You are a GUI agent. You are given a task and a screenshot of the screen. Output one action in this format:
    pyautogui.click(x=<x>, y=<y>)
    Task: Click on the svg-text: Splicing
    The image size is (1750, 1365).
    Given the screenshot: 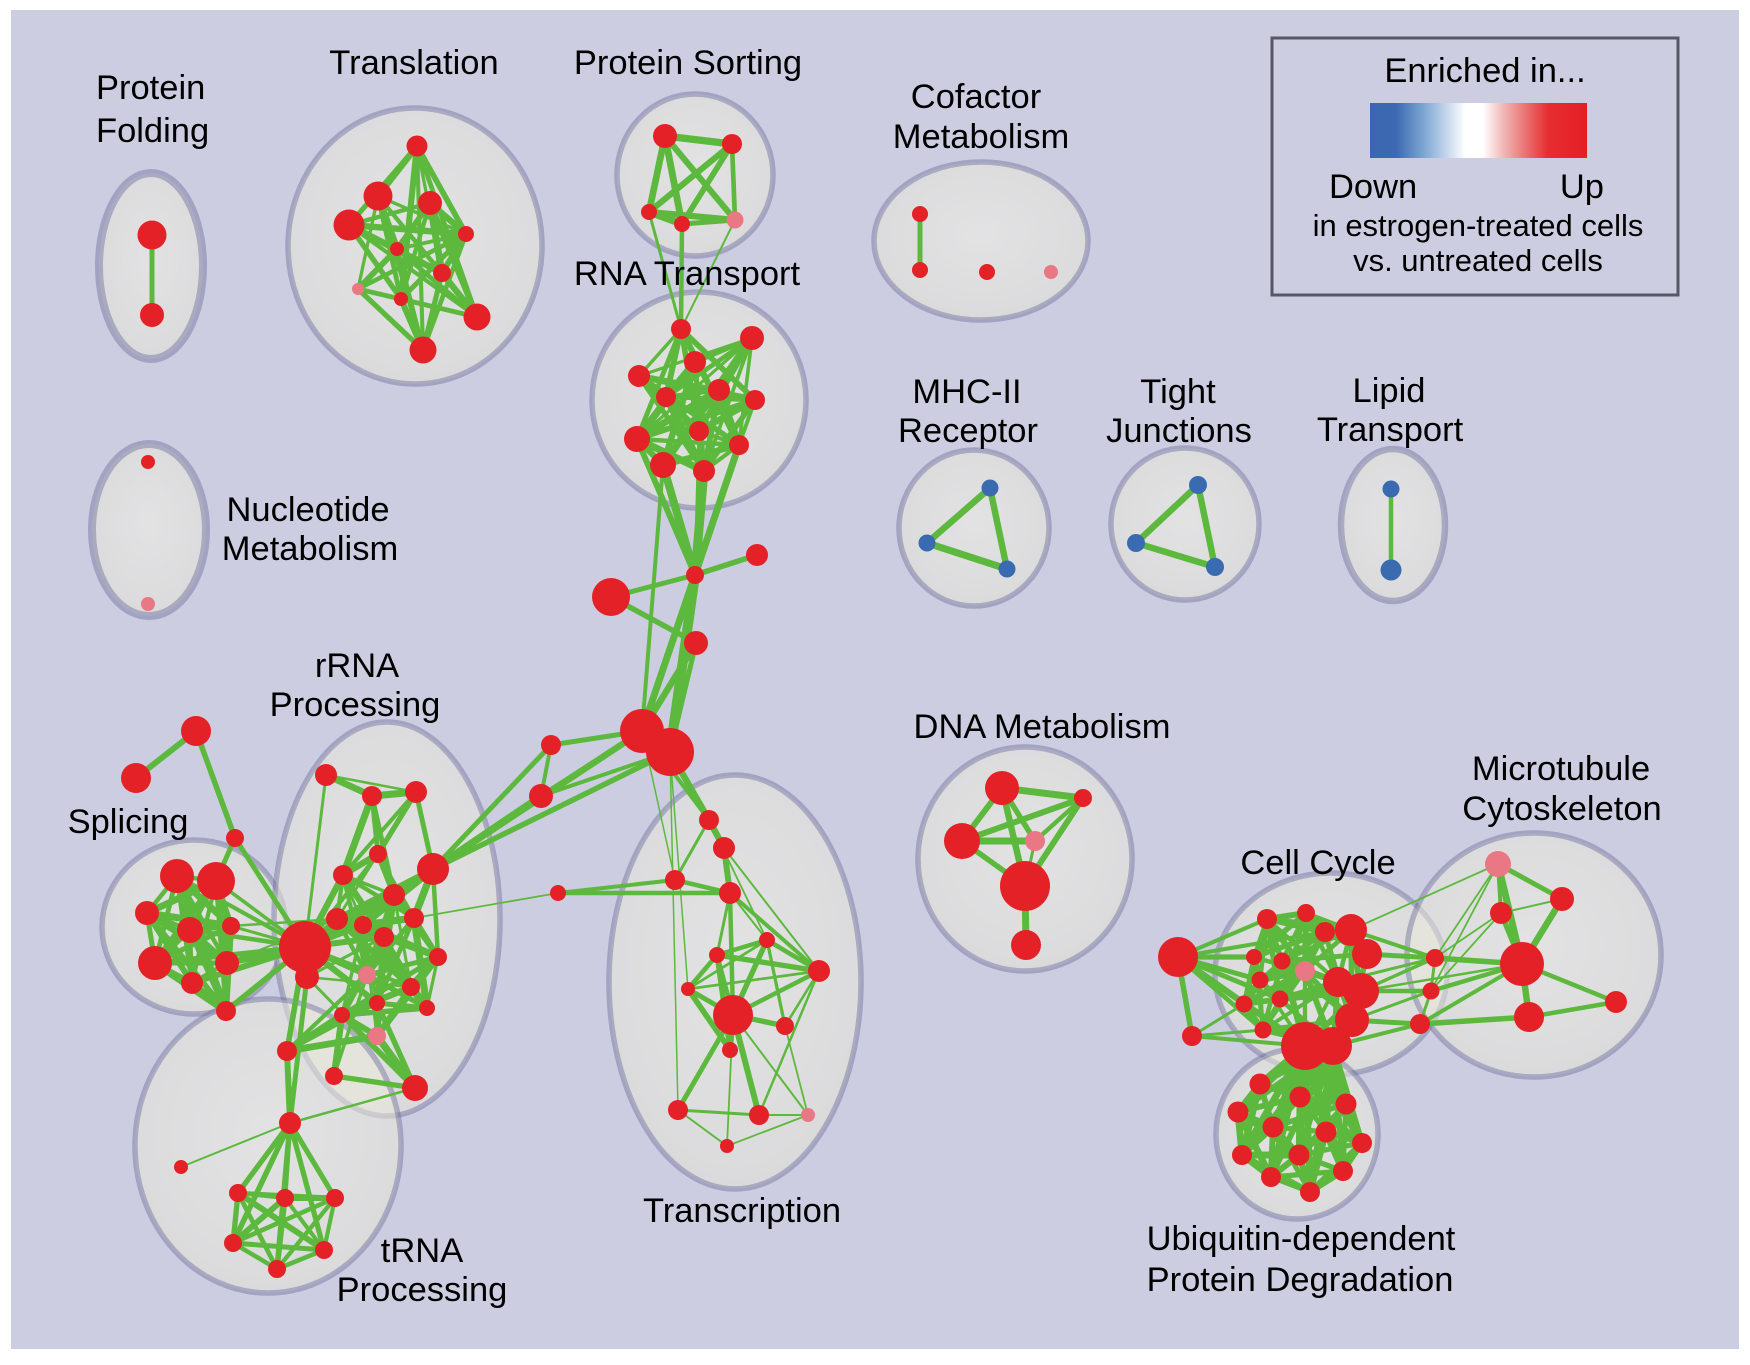 What is the action you would take?
    pyautogui.click(x=128, y=822)
    